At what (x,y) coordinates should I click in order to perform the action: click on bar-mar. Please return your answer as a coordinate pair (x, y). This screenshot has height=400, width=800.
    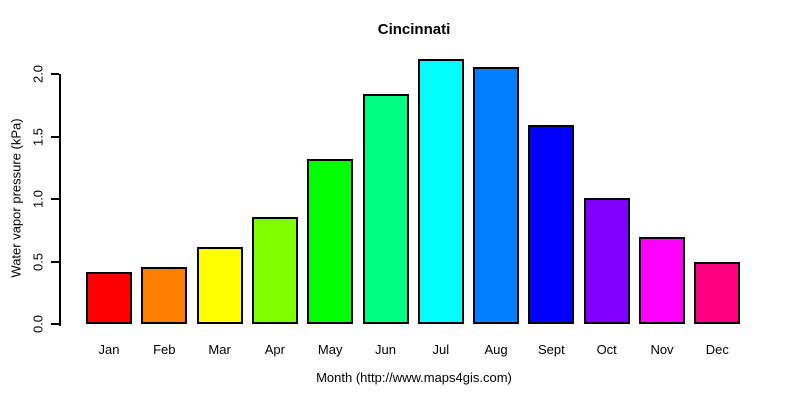
    Looking at the image, I should click on (219, 285).